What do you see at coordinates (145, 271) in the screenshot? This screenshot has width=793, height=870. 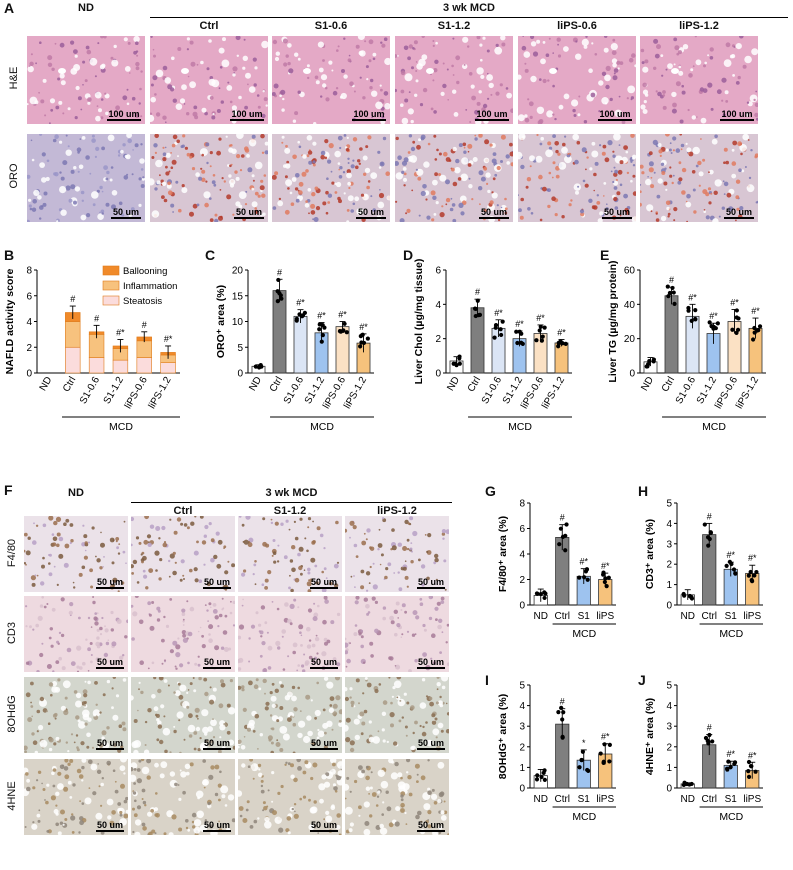 I see `legend-label: Ballooning` at bounding box center [145, 271].